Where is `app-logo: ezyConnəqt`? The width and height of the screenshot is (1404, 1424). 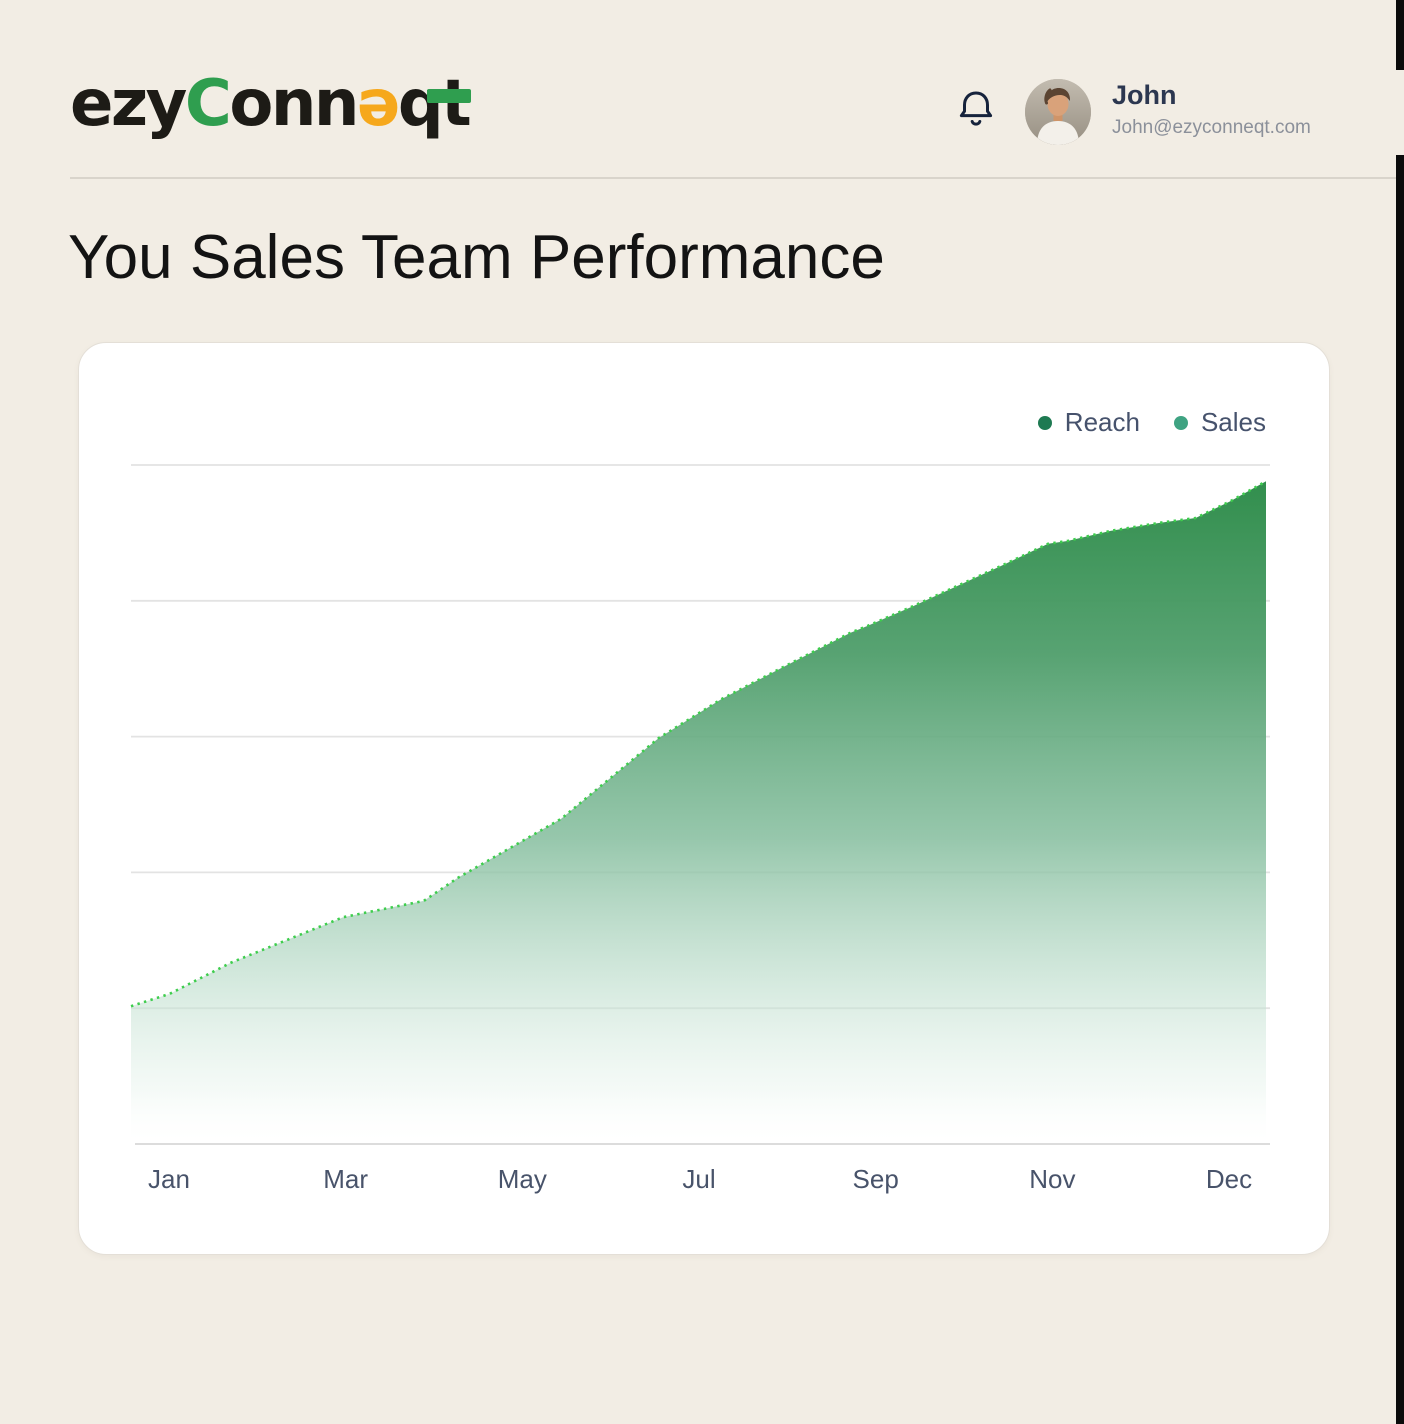
app-logo: ezyConnəqt is located at coordinates (271, 104).